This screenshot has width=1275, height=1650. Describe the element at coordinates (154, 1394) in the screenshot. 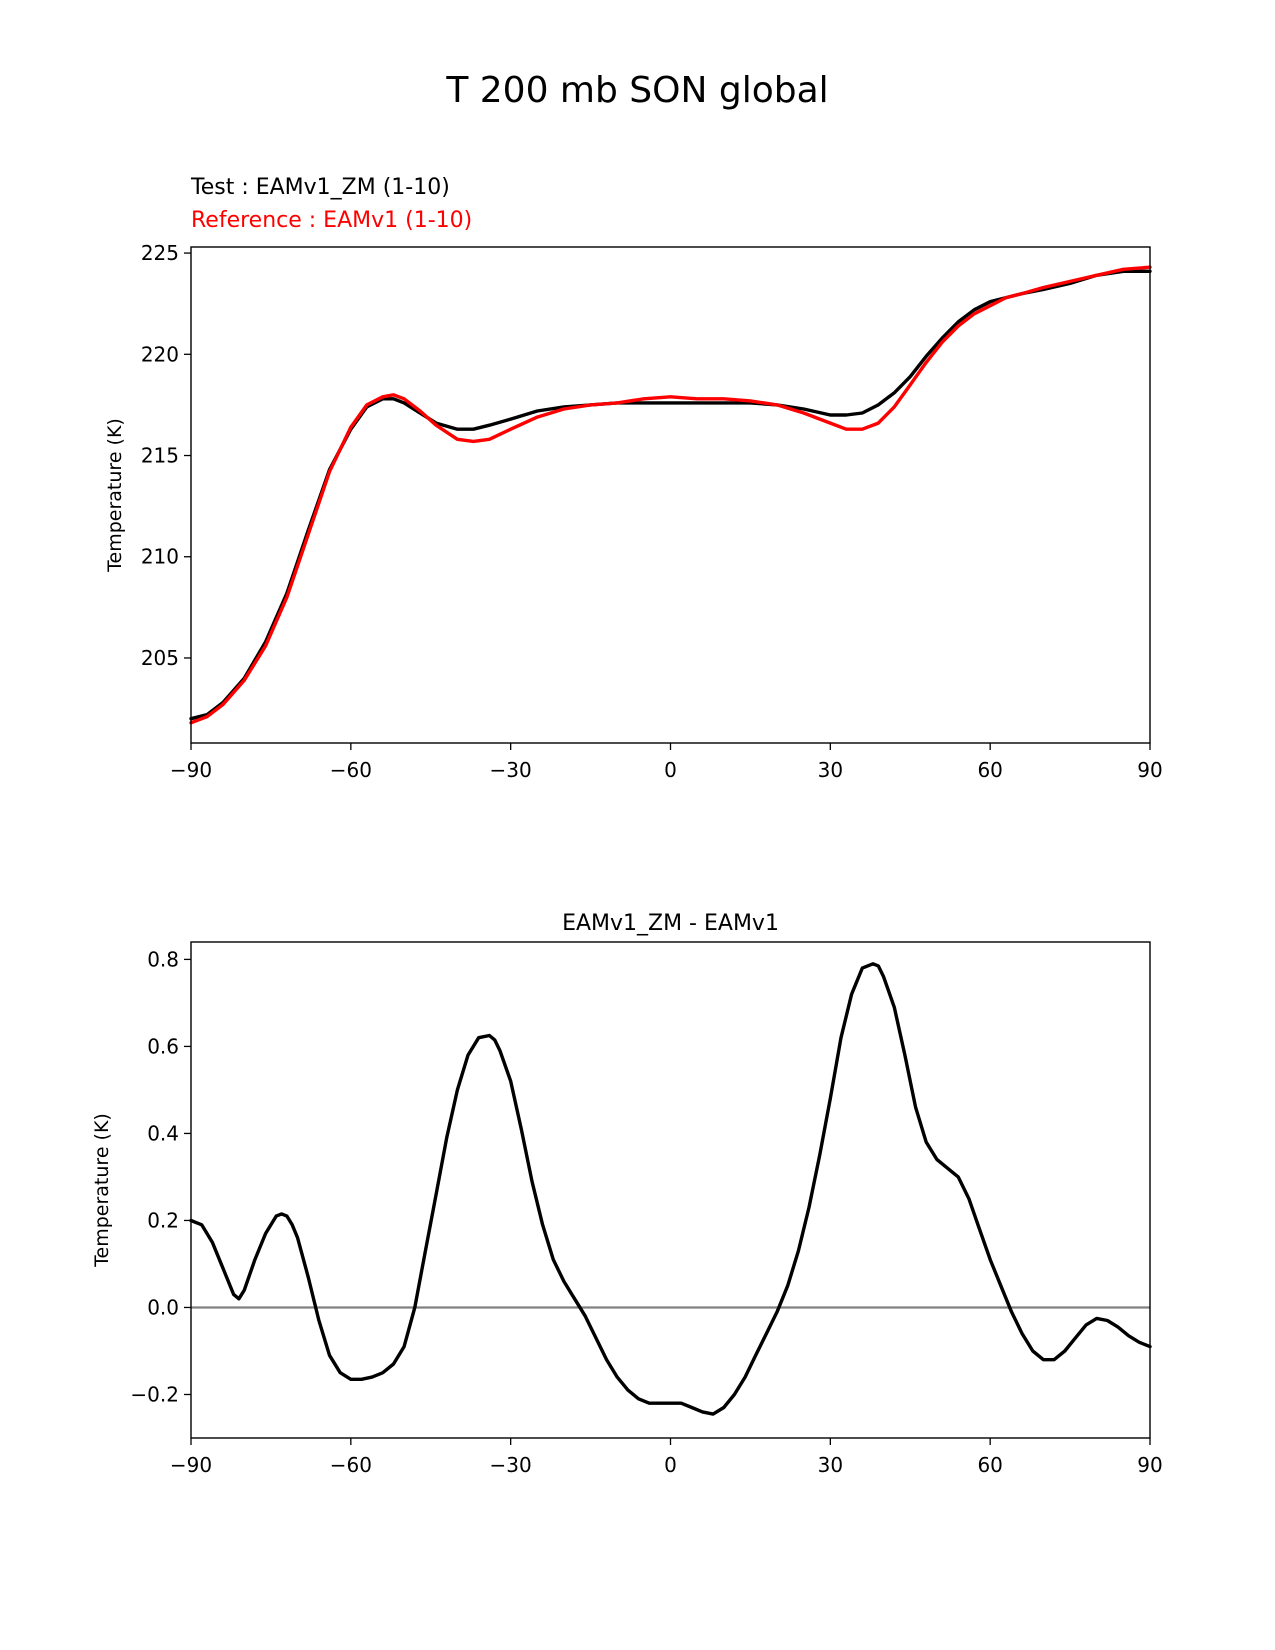

I see `y-tick-label: −0.2` at that location.